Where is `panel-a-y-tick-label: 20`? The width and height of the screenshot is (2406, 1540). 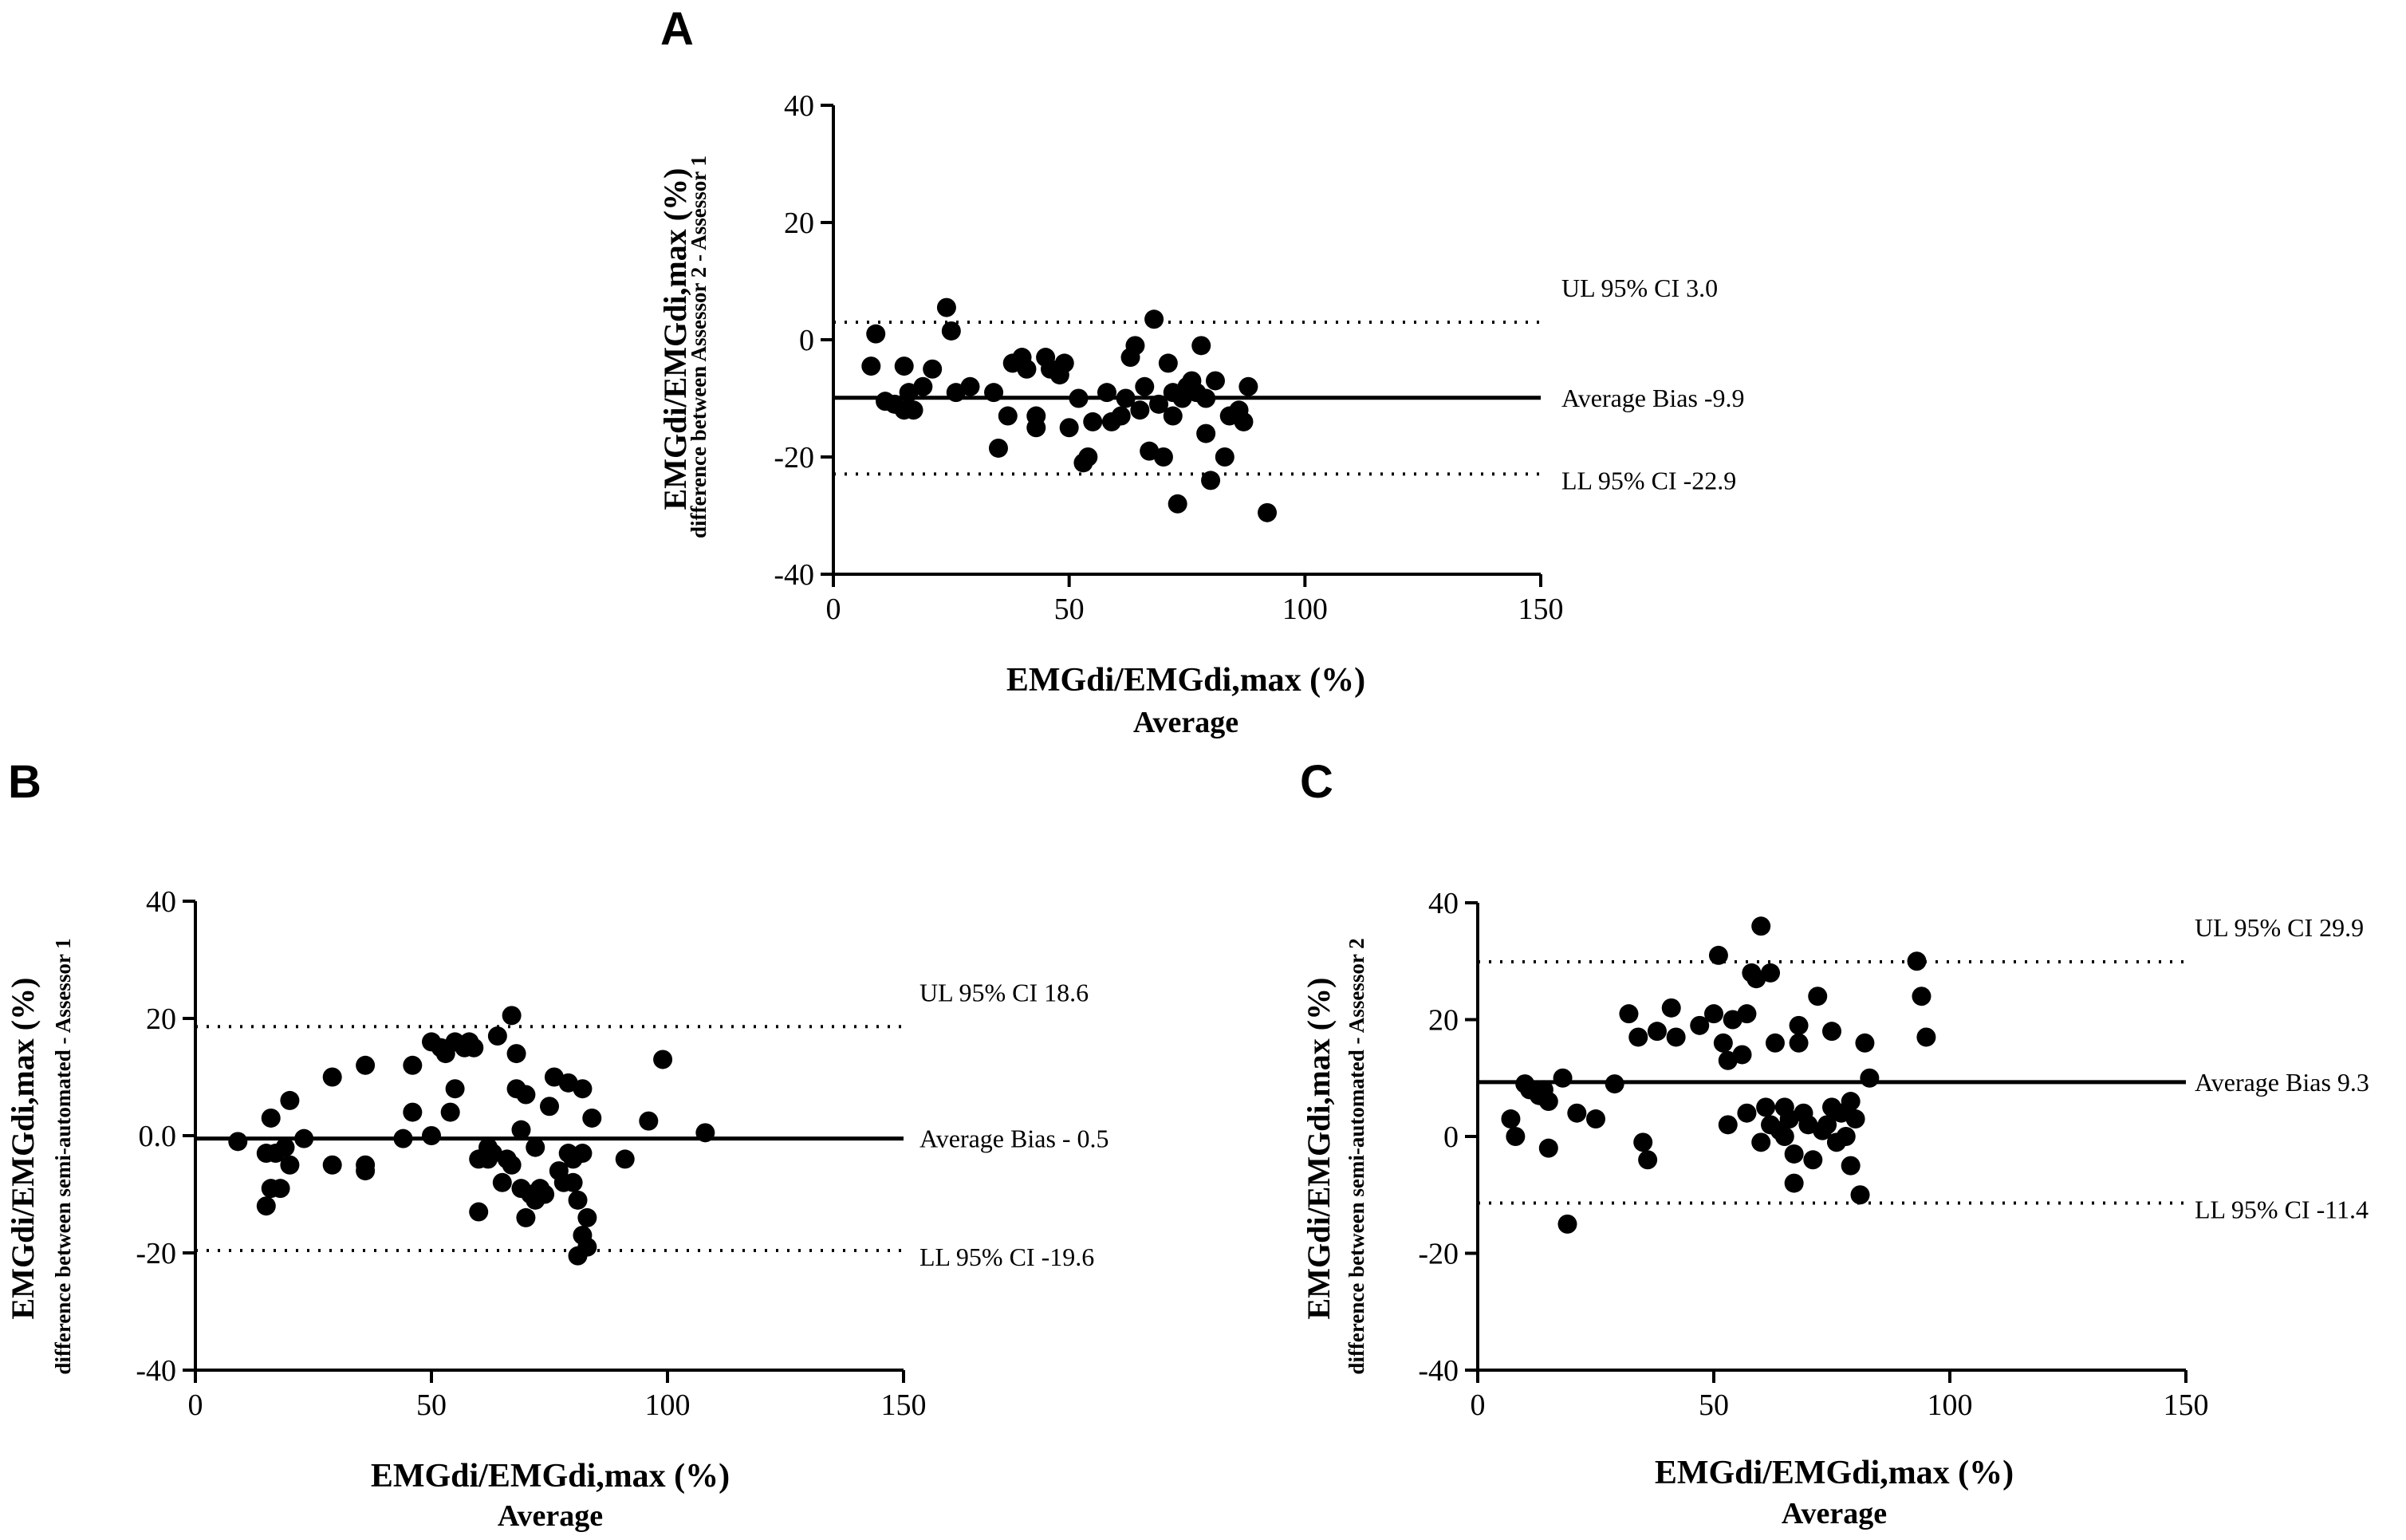
panel-a-y-tick-label: 20 is located at coordinates (799, 223).